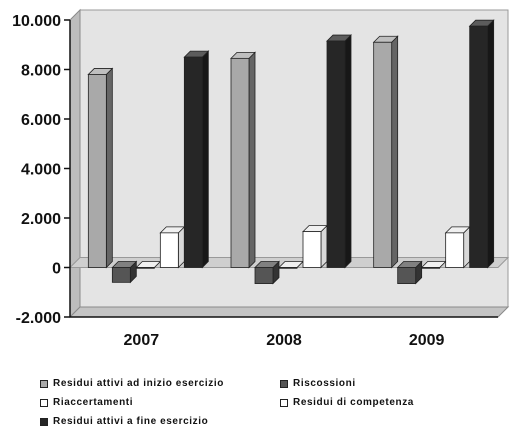  I want to click on y-tick-label: 0, so click(56, 269).